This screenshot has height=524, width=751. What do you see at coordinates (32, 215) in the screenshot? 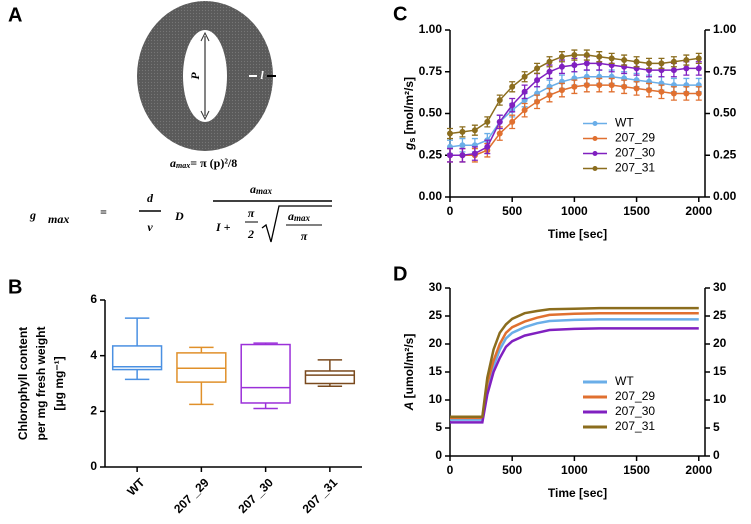
I see `formula-lhs: g` at bounding box center [32, 215].